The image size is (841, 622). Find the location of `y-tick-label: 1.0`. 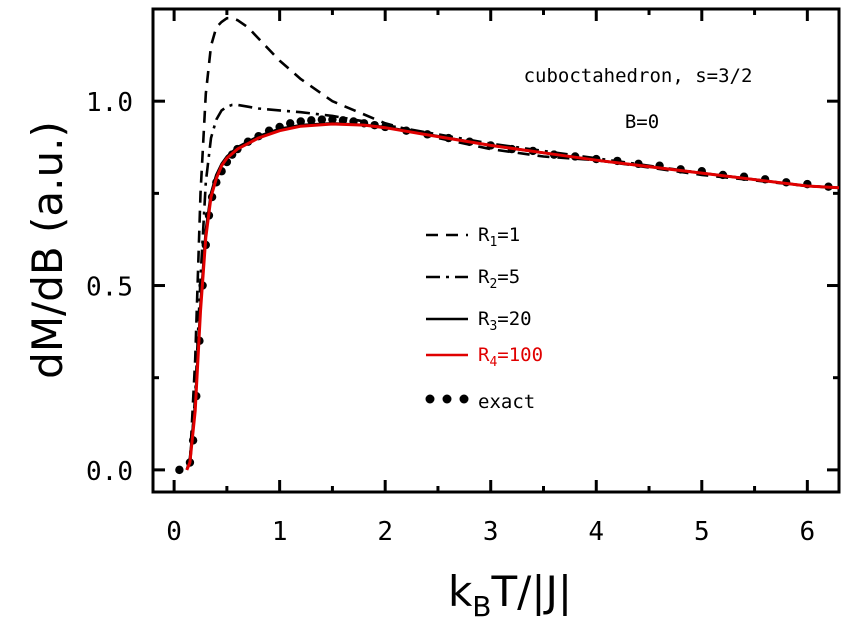

y-tick-label: 1.0 is located at coordinates (109, 103).